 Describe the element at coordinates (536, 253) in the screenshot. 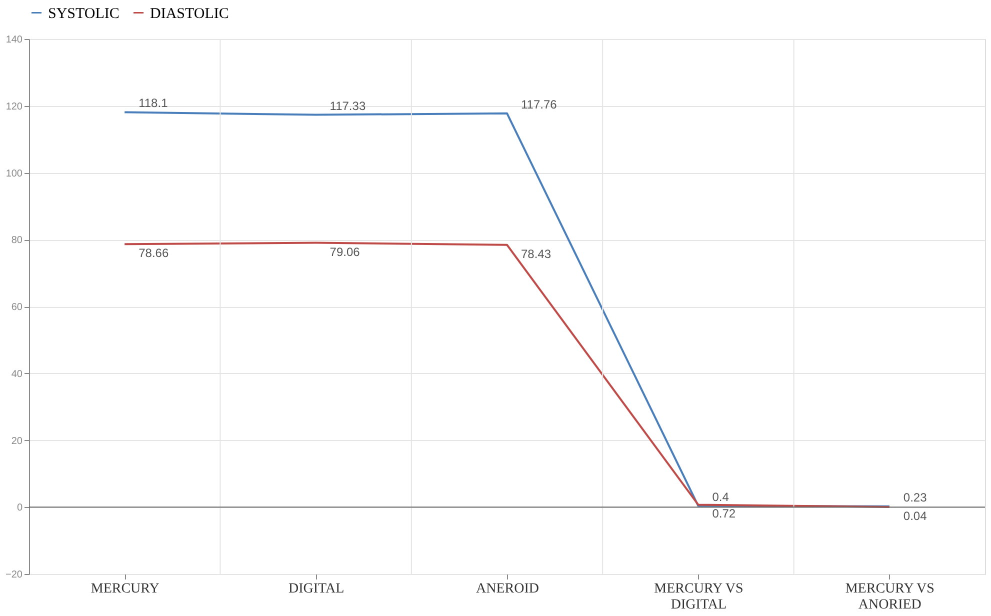

I see `data-label: 78.43` at that location.